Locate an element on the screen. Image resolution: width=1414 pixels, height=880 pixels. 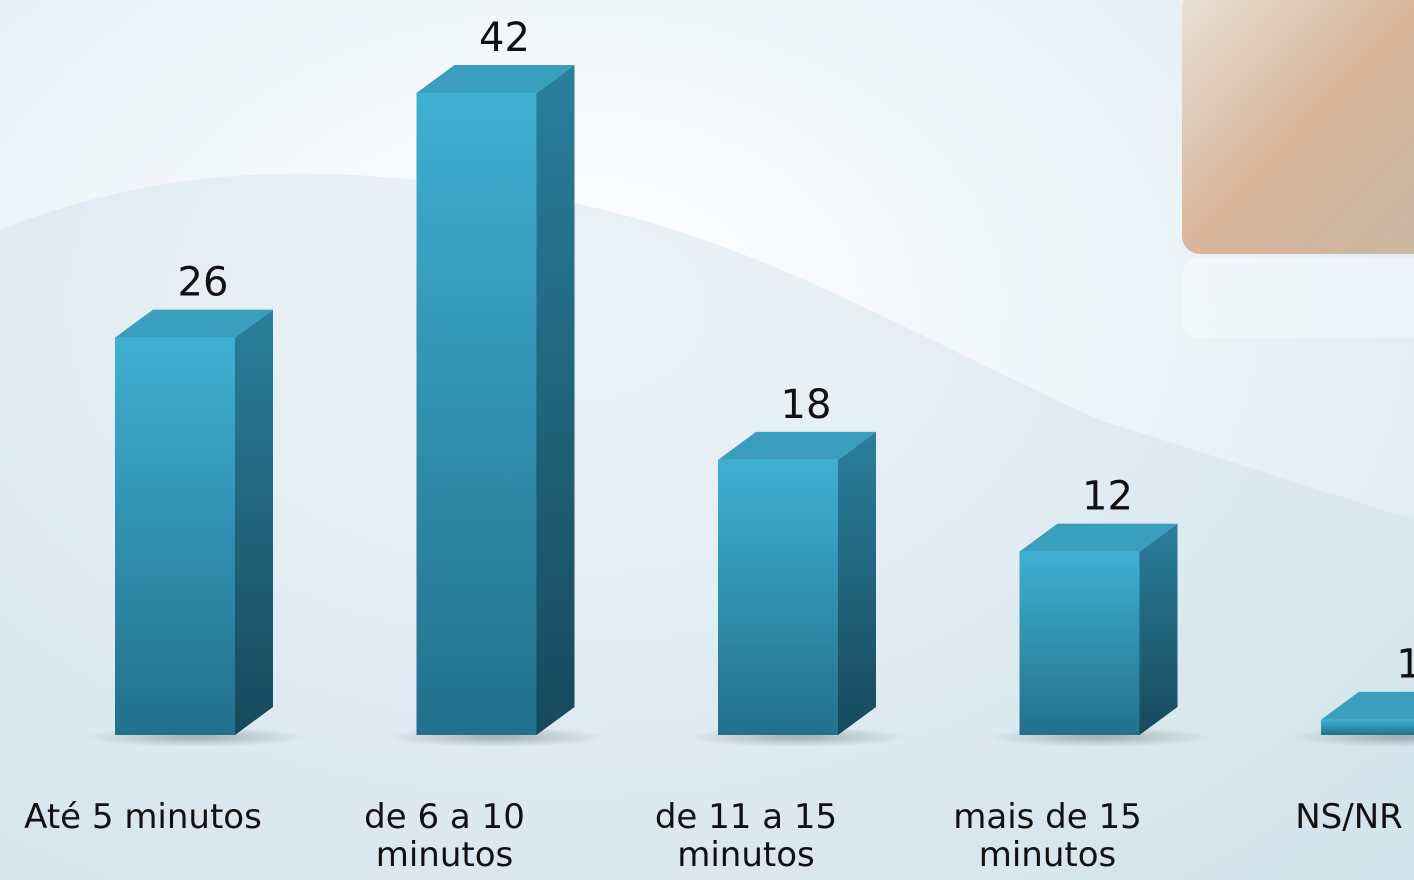
x-tick-label: mais de 15 minutos is located at coordinates (1047, 836).